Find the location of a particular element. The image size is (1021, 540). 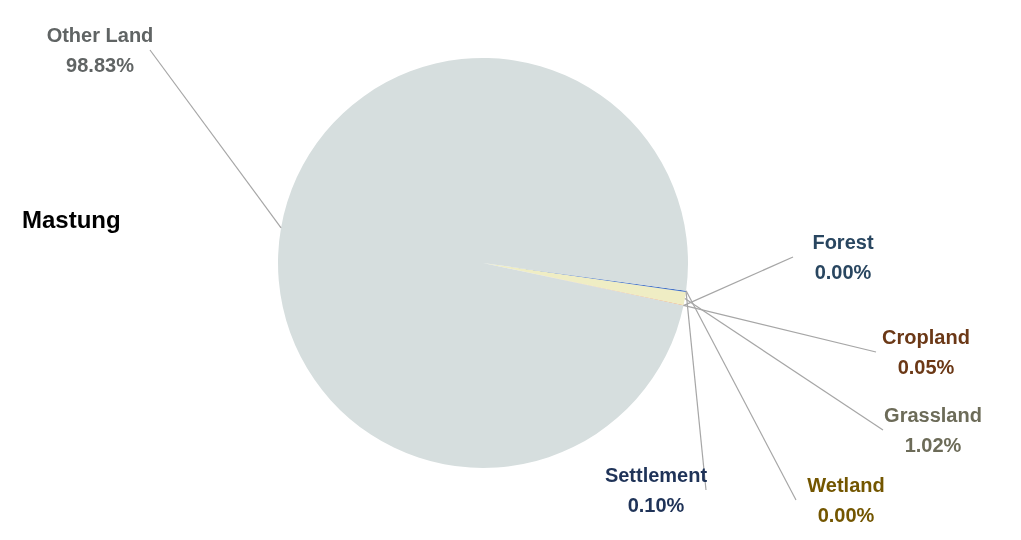

category-label: Forest is located at coordinates (843, 242).